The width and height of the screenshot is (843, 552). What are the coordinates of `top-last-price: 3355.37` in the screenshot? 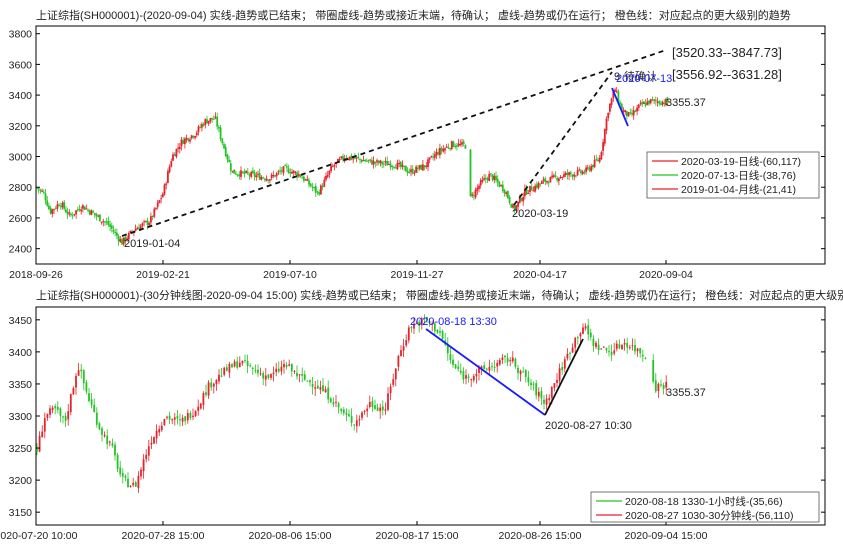 It's located at (686, 103).